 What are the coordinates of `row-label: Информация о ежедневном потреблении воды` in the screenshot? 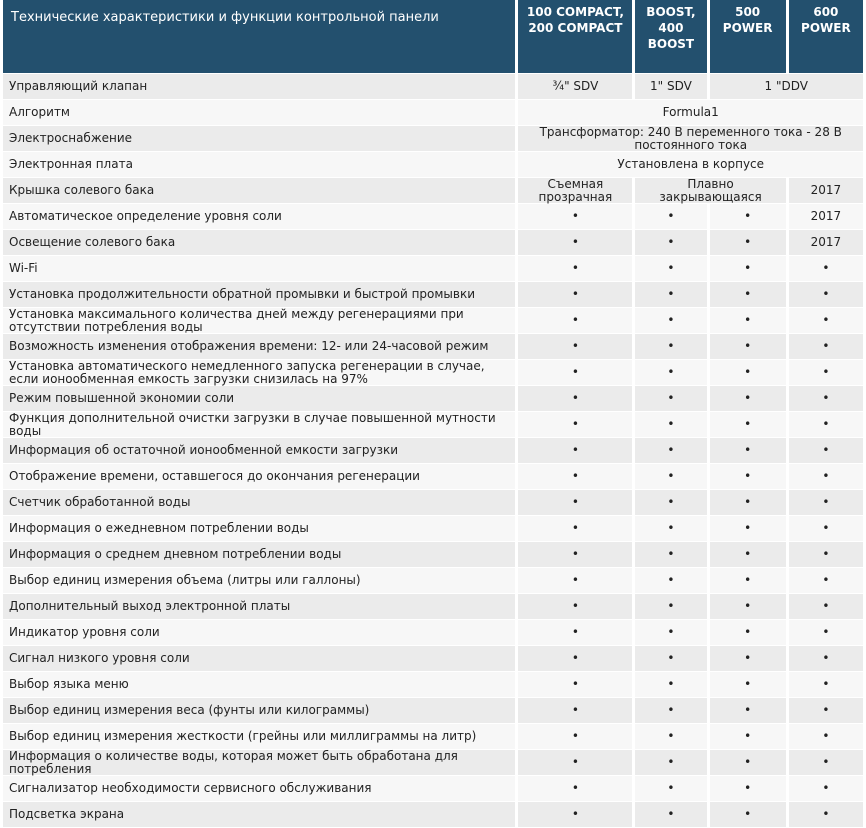 It's located at (259, 528).